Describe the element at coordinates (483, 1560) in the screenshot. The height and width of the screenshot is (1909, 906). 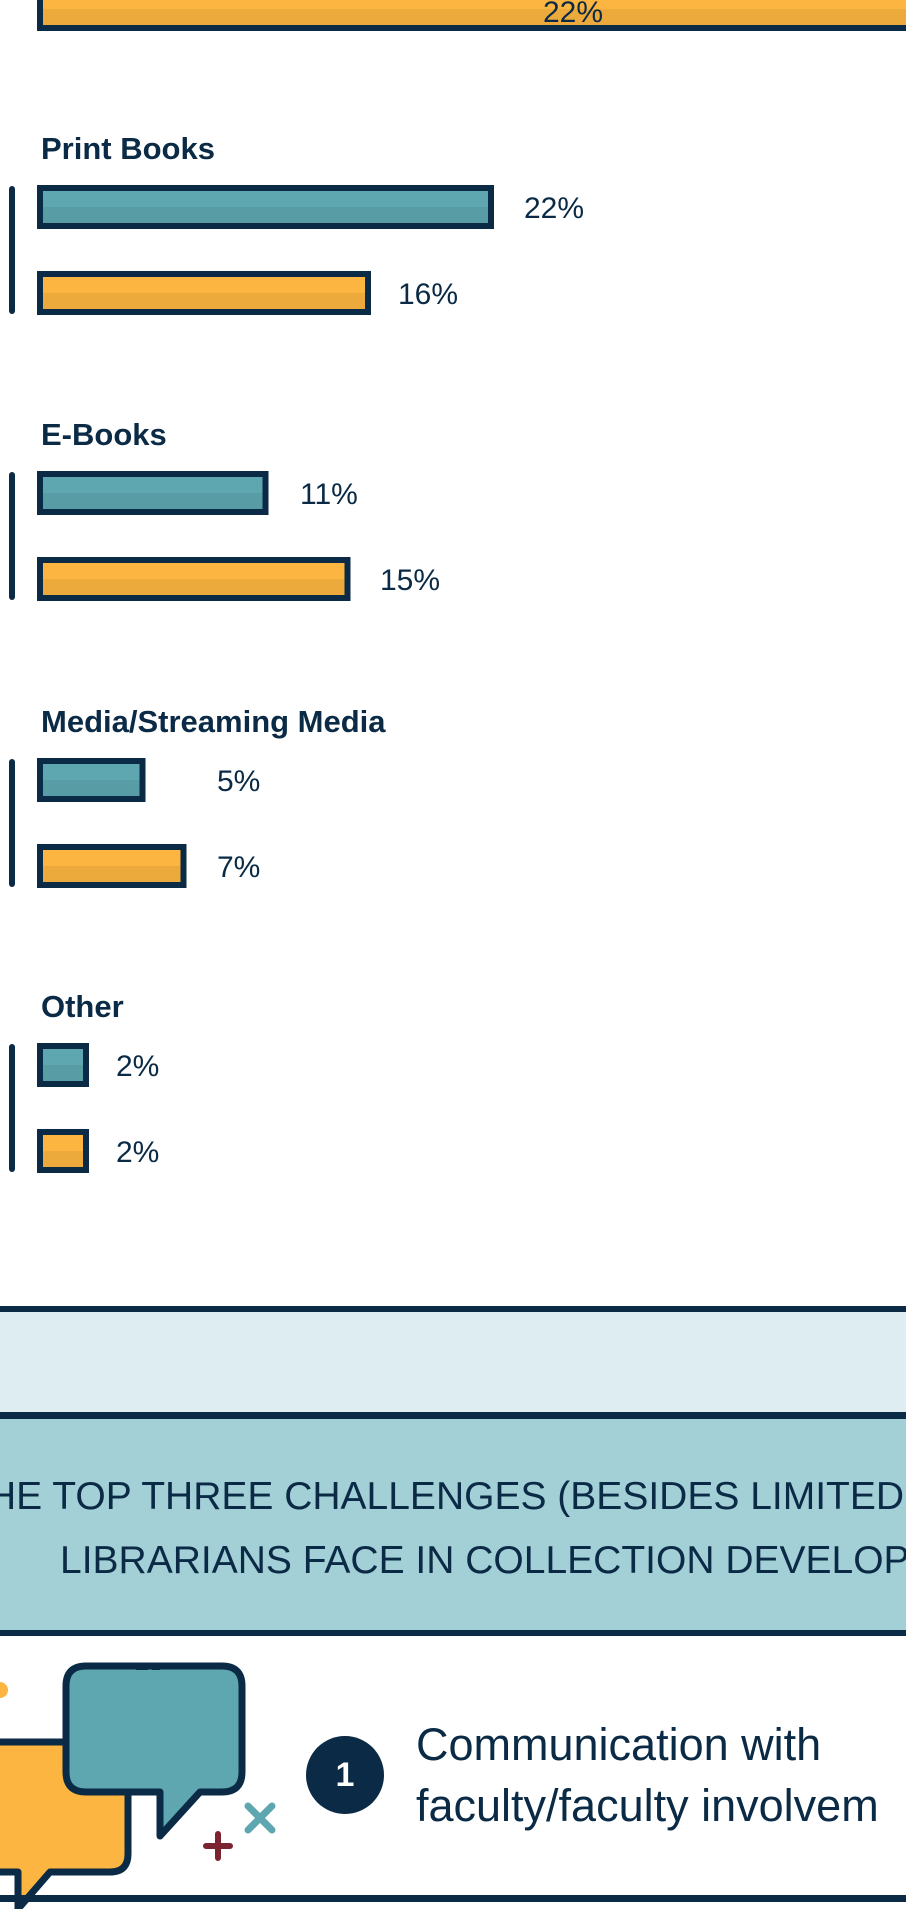
I see `banner-title-line-2: LIBRARIANS FACE IN COLLECTION DEVELOPM` at that location.